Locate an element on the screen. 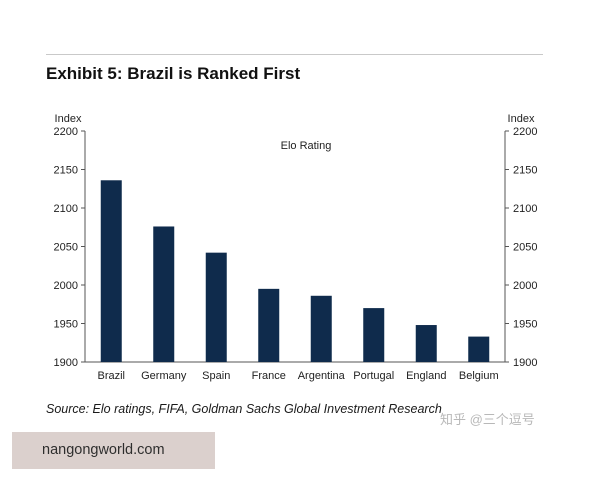  y-tick-label-left: 1950 is located at coordinates (66, 325).